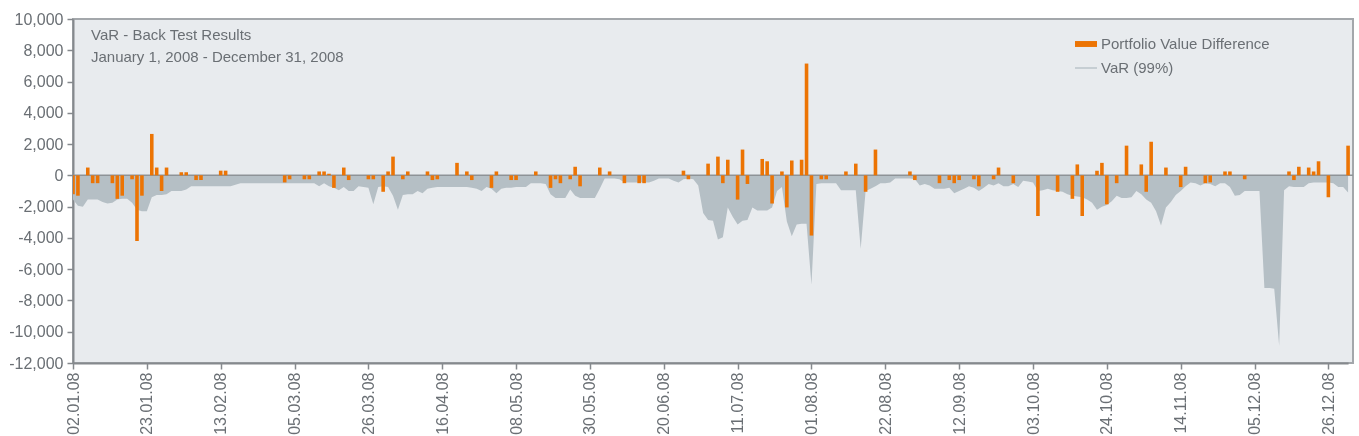 This screenshot has width=1359, height=436. I want to click on x-tick-label: 05.03.08, so click(295, 403).